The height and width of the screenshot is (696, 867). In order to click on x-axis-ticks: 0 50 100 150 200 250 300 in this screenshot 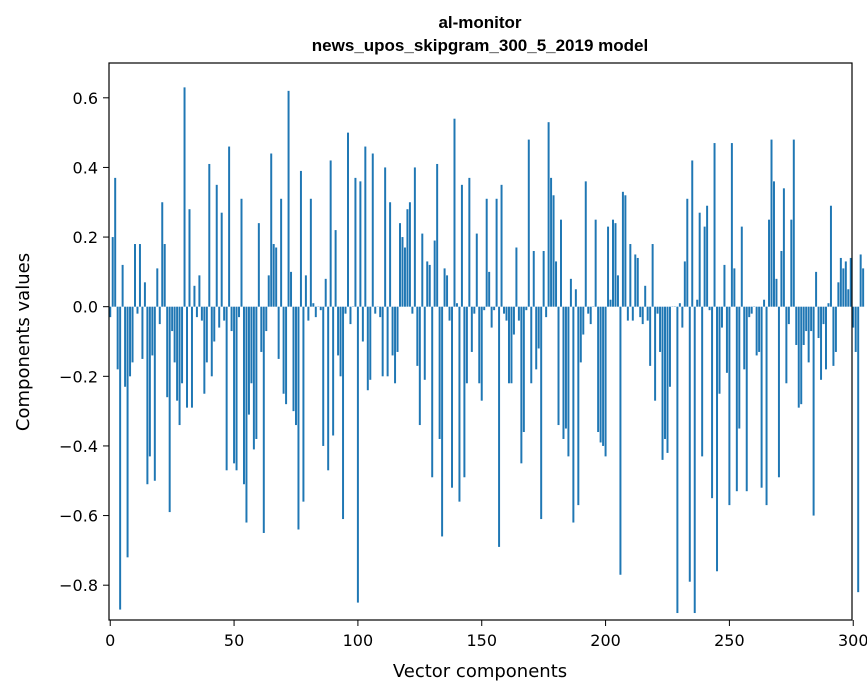, I will do `click(486, 635)`.